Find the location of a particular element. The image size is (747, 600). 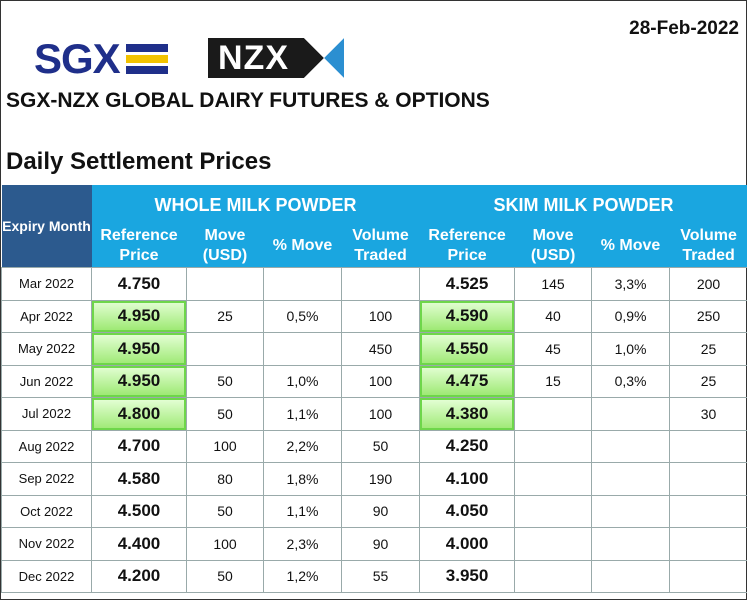

cell-month: Mar 2022 is located at coordinates (46, 284).